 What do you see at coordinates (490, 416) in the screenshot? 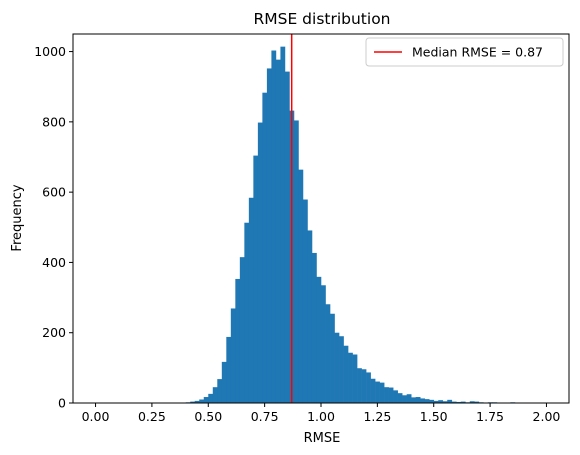
I see `x-tick-label: 1.75` at bounding box center [490, 416].